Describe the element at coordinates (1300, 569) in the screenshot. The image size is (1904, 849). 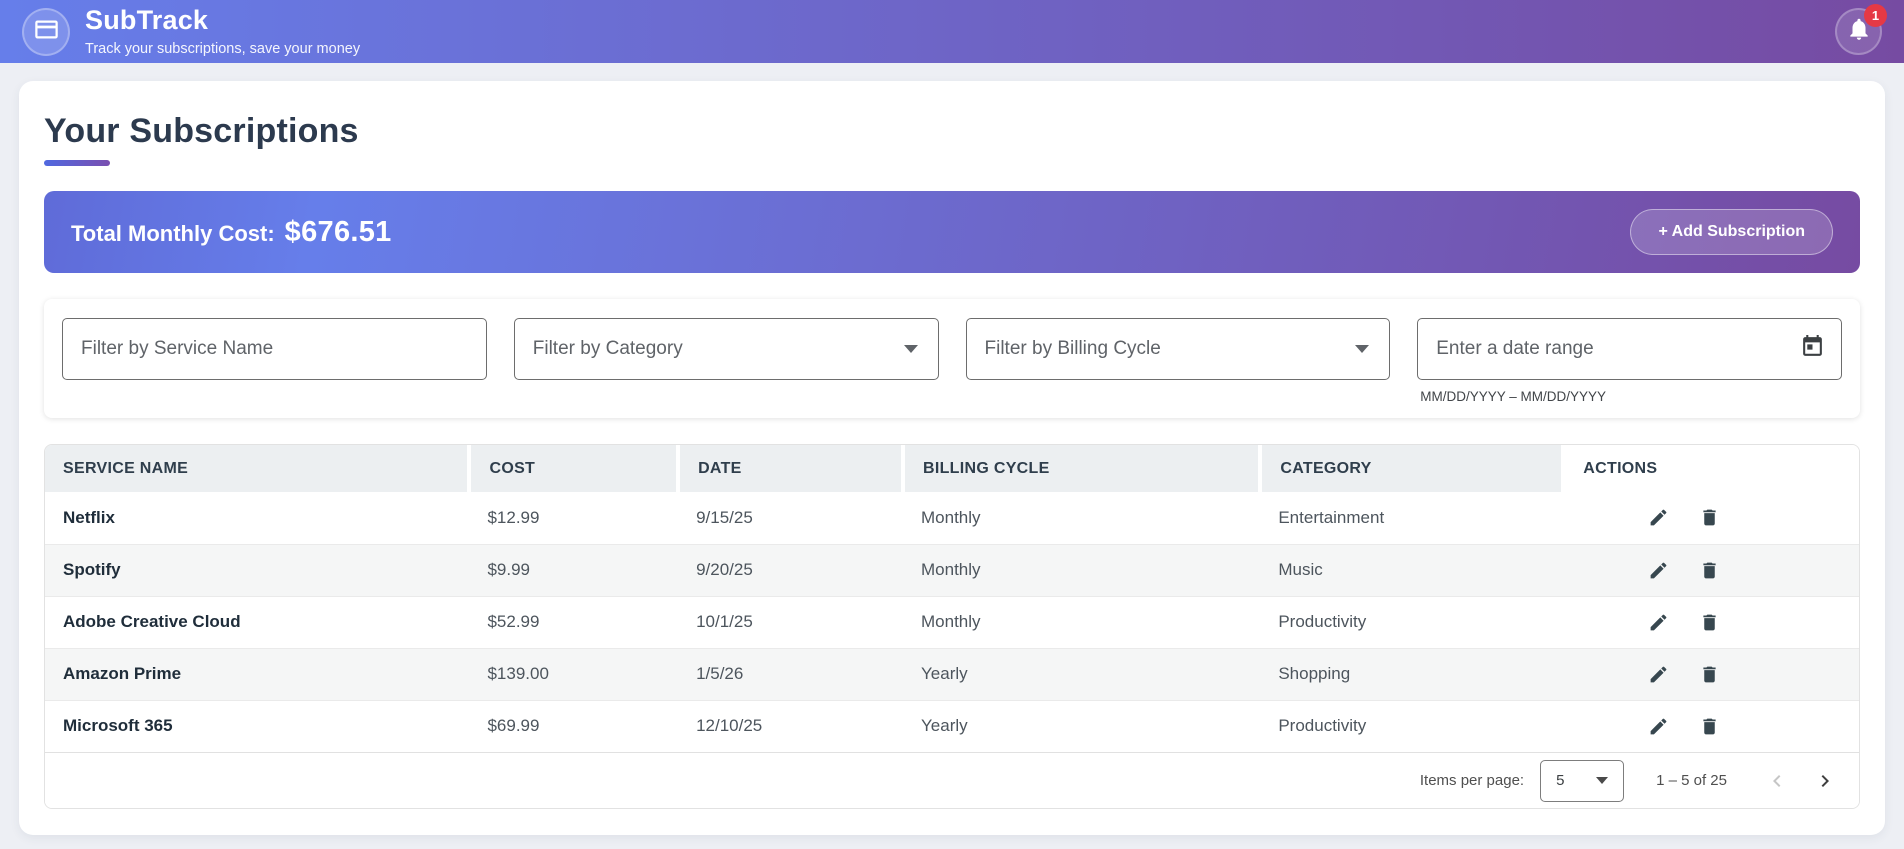
I see `cell-category: Music` at that location.